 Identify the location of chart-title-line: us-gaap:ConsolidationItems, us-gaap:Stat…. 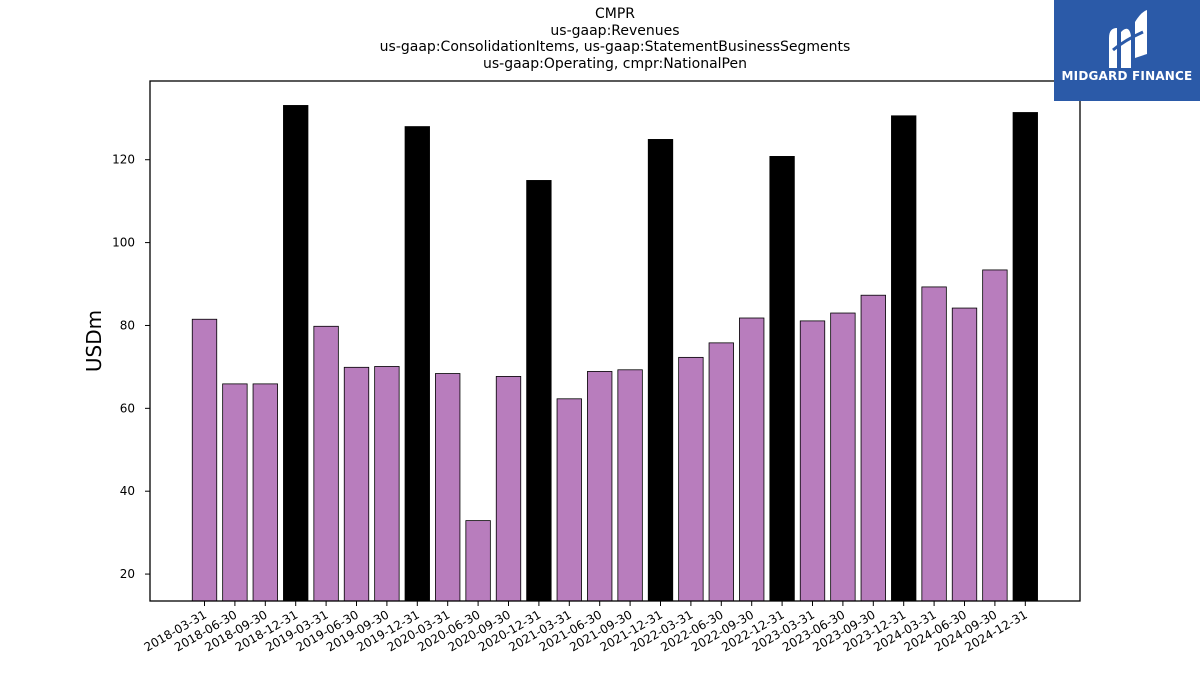
(615, 47).